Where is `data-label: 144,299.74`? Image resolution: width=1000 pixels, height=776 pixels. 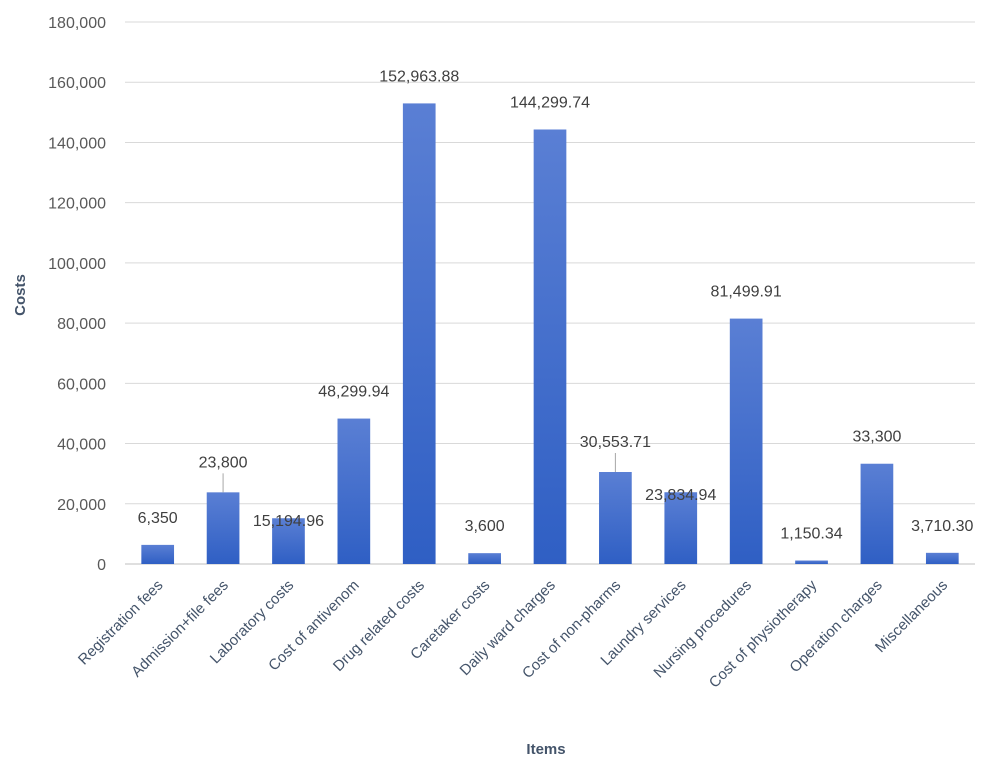 data-label: 144,299.74 is located at coordinates (550, 102).